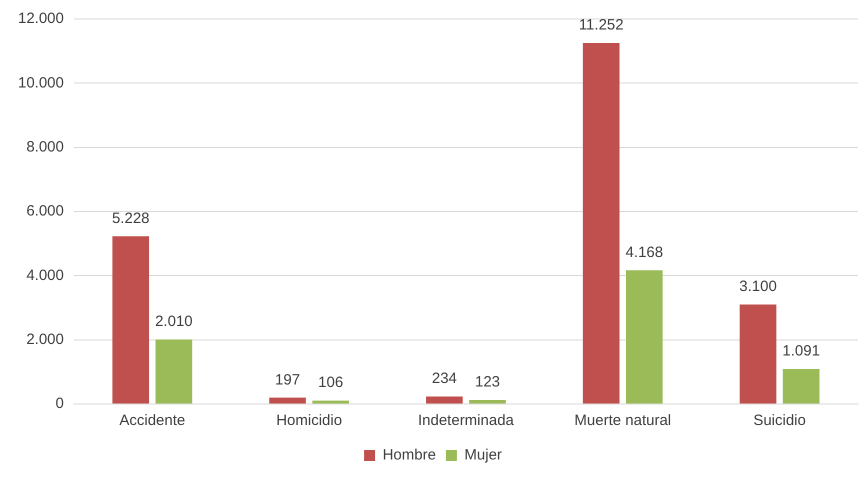  Describe the element at coordinates (45, 211) in the screenshot. I see `y-tick-label: 6.000` at that location.